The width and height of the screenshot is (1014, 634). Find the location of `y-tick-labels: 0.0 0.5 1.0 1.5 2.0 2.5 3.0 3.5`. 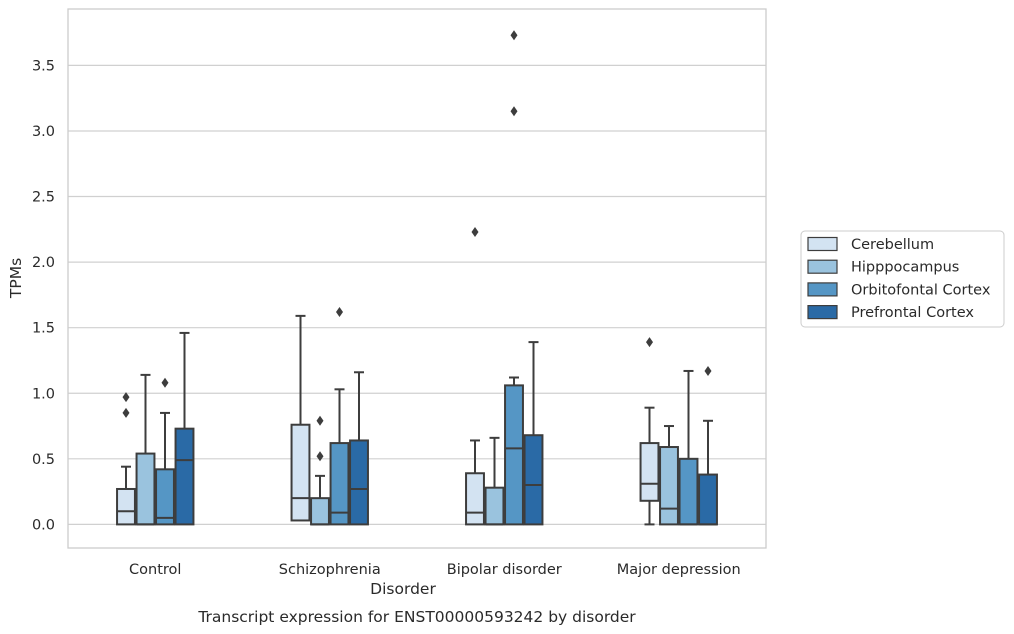

y-tick-labels: 0.0 0.5 1.0 1.5 2.0 2.5 3.0 3.5 is located at coordinates (43, 295).